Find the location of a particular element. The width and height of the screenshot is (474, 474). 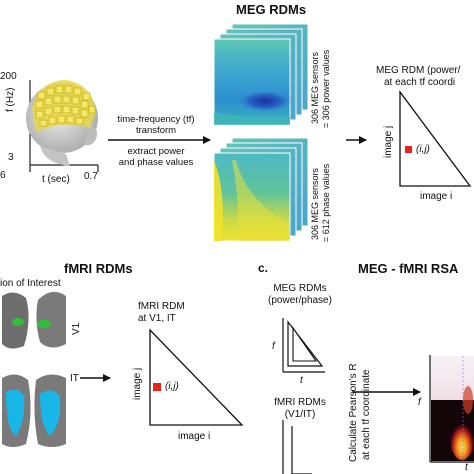

axis-t-label: t (sec) is located at coordinates (56, 179).